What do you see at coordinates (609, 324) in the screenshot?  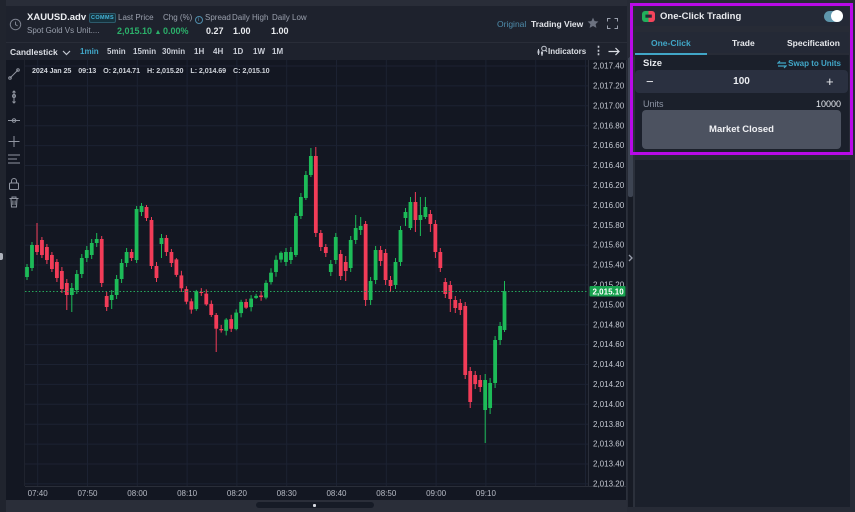 I see `svg-text: 2,014.80` at bounding box center [609, 324].